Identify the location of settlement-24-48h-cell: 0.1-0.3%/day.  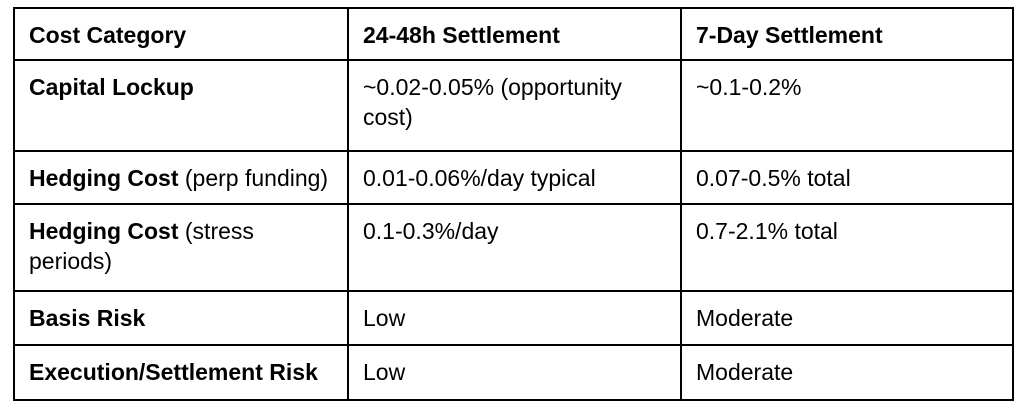
(514, 247).